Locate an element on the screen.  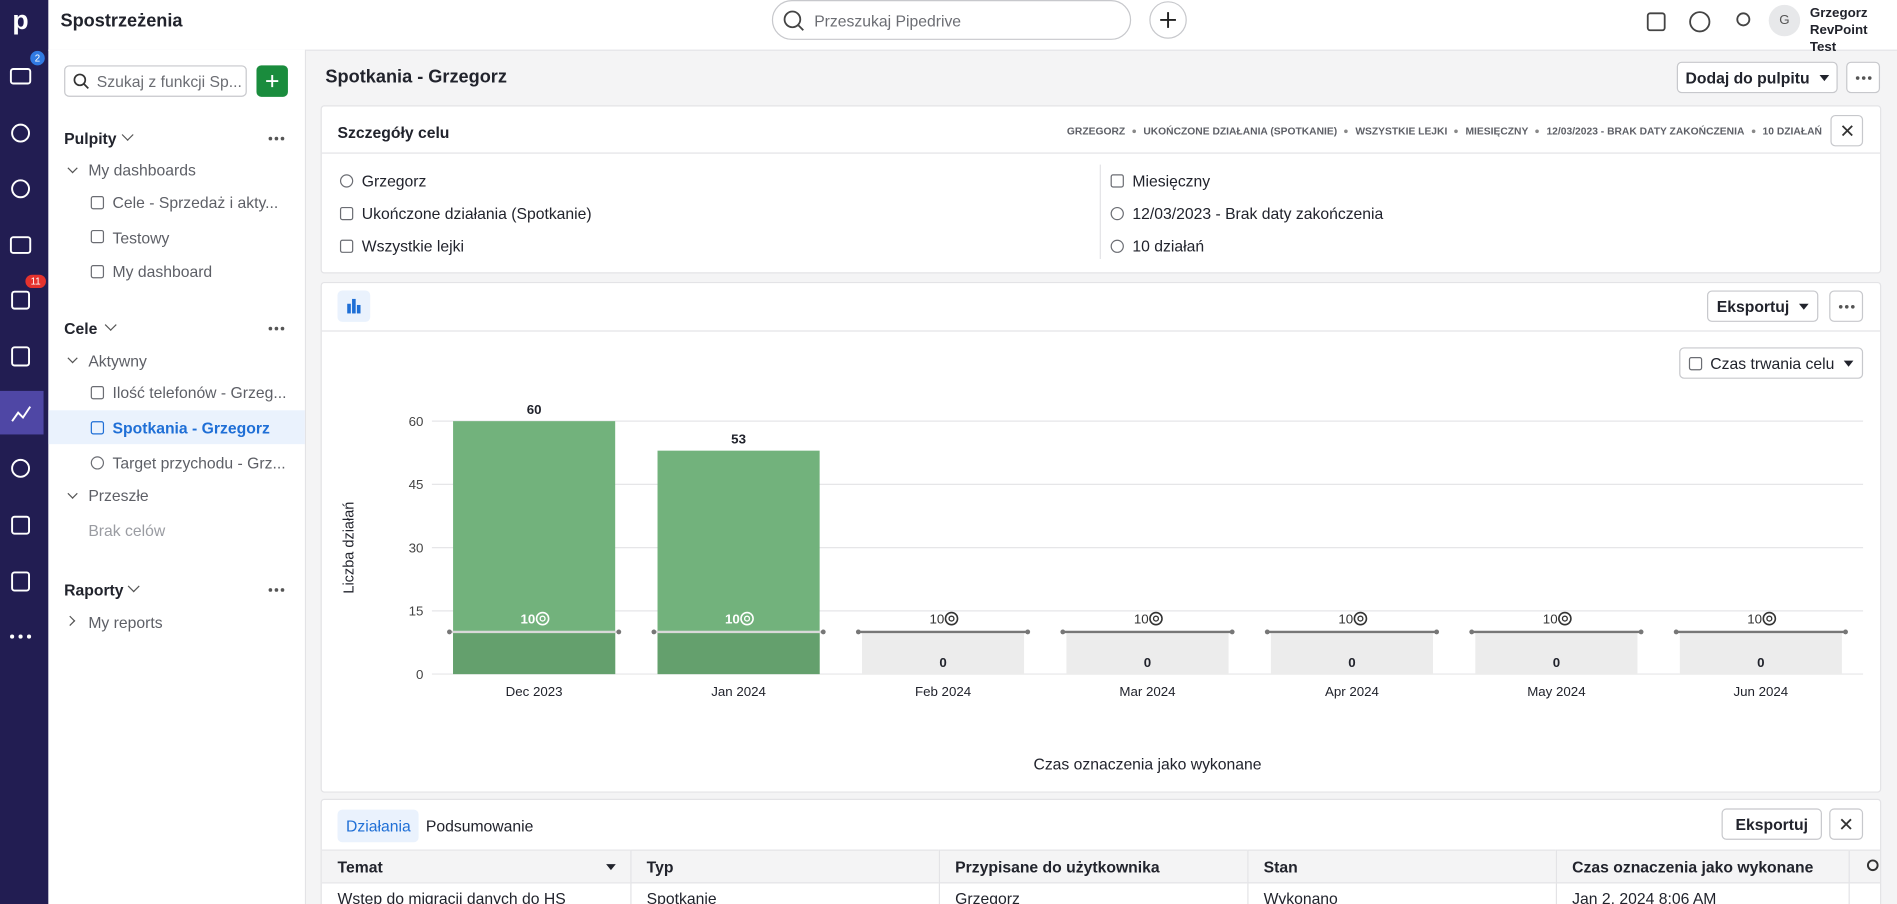
group-title: Przeszłe is located at coordinates (118, 495).